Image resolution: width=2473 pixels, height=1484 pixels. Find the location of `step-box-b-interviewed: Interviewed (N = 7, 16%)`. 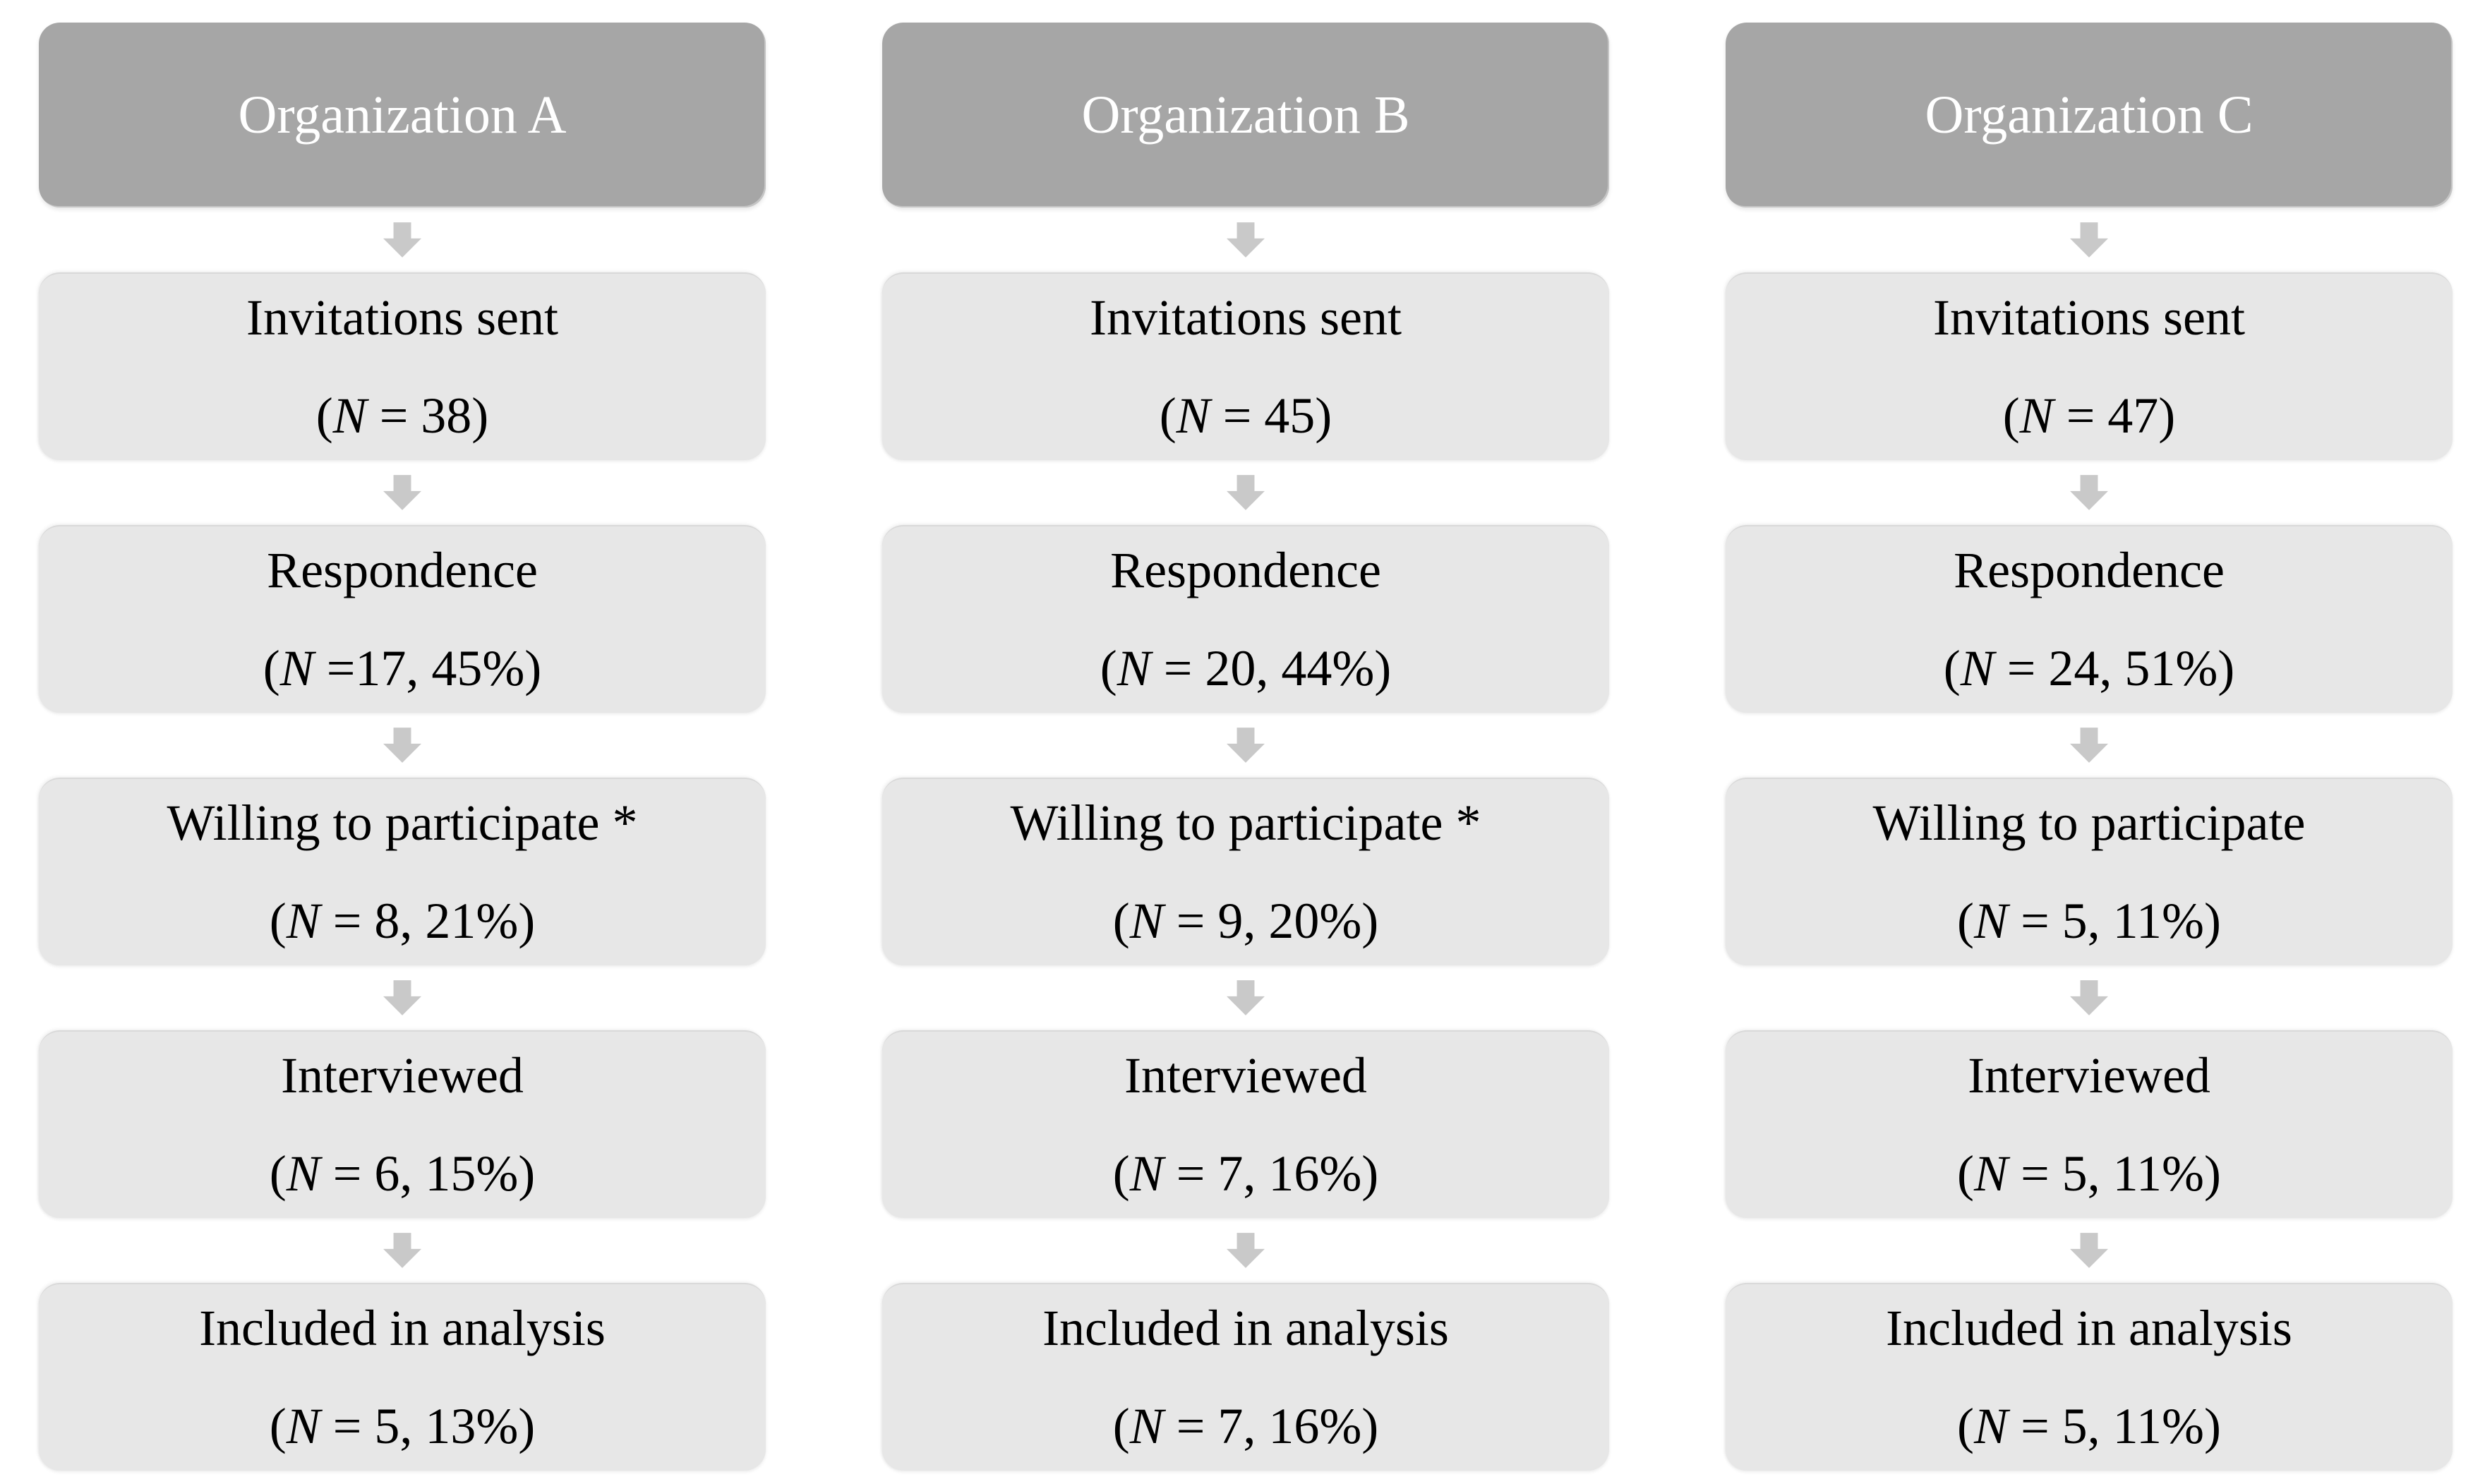

step-box-b-interviewed: Interviewed (N = 7, 16%) is located at coordinates (1245, 1124).